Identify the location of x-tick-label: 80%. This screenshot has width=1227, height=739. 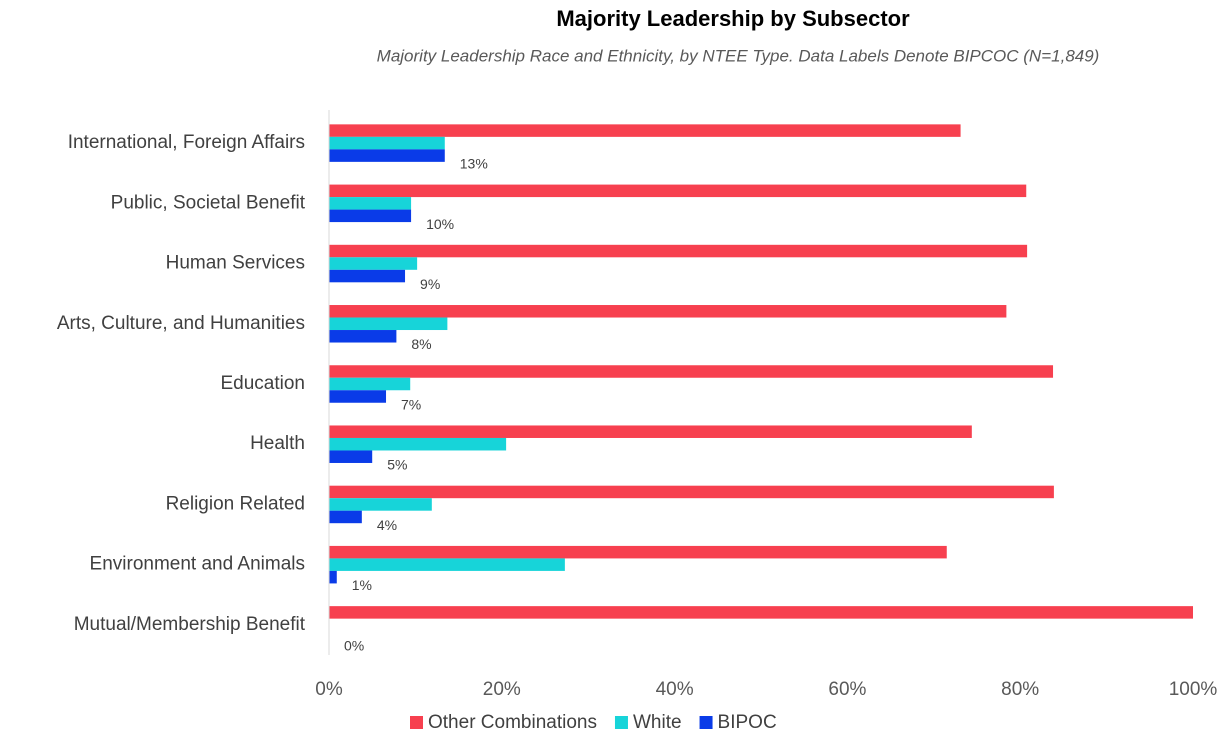
(1020, 689).